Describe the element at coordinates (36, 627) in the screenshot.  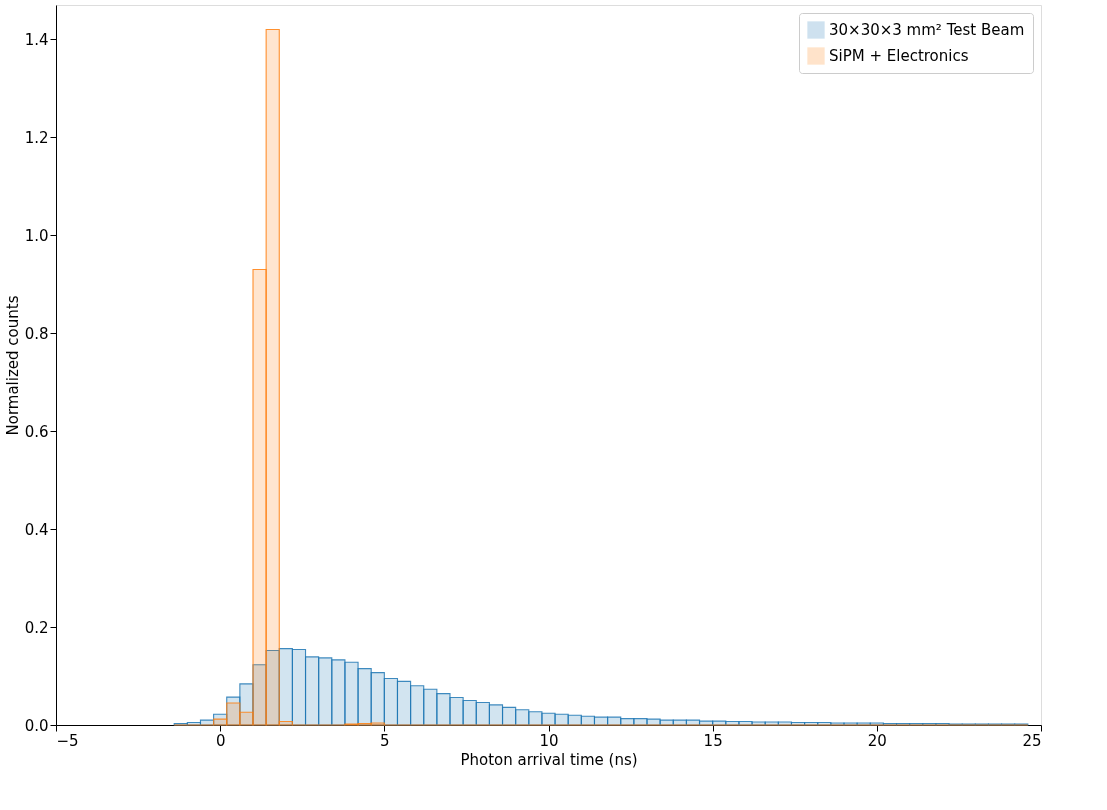
I see `y-tick-label: 0.2` at that location.